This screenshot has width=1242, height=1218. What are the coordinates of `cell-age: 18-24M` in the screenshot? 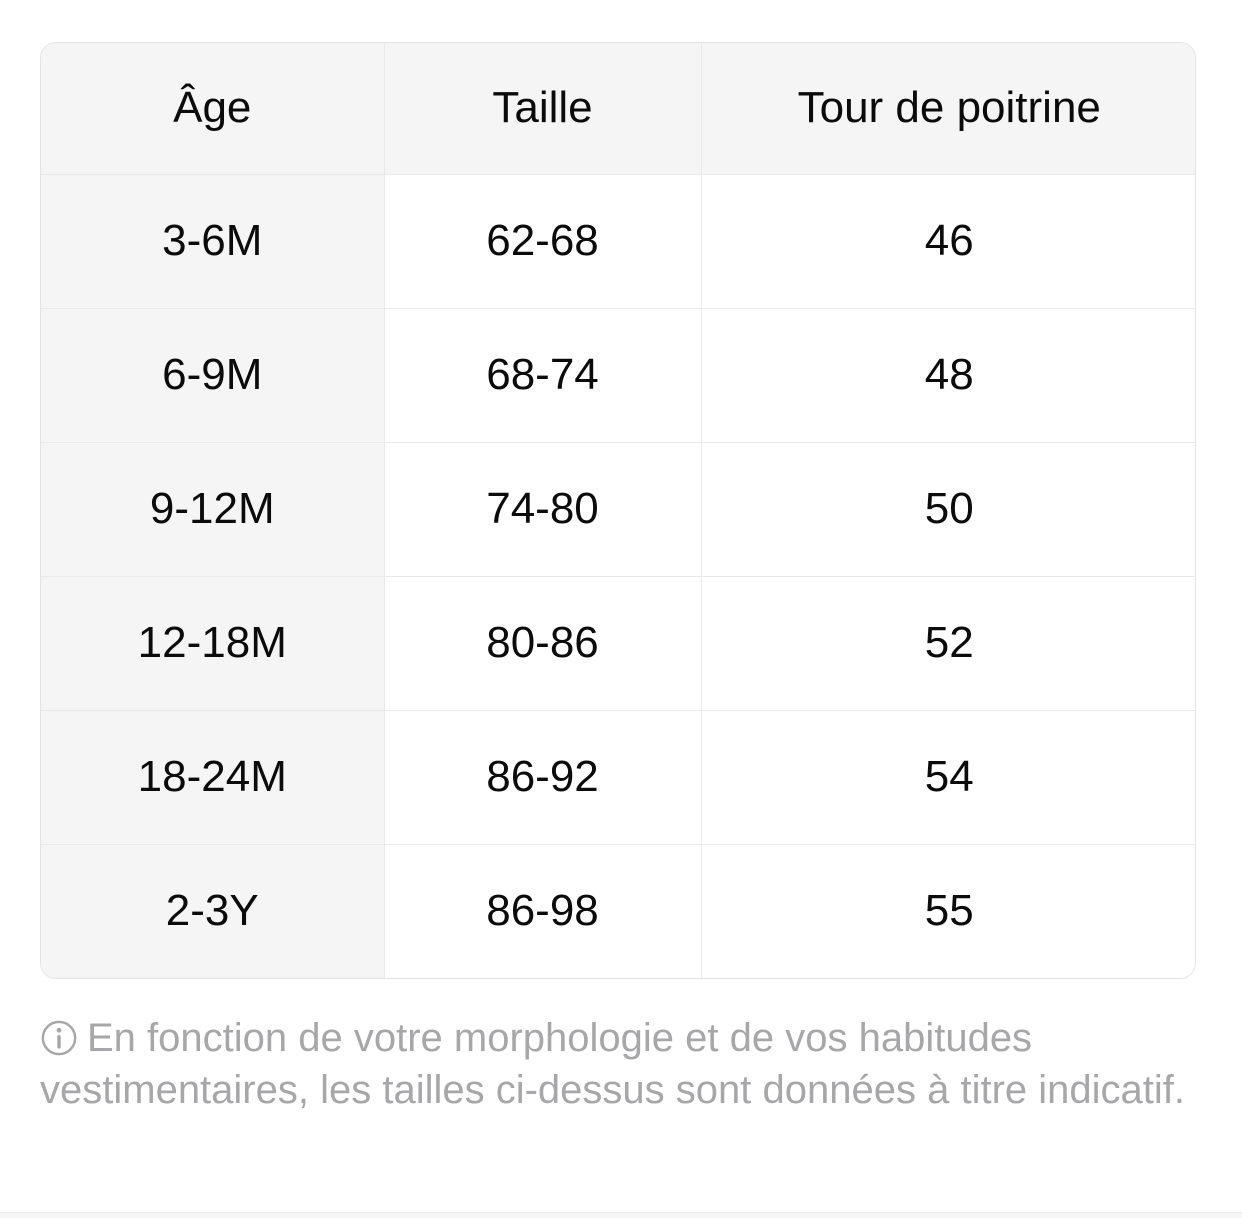 It's located at (213, 777).